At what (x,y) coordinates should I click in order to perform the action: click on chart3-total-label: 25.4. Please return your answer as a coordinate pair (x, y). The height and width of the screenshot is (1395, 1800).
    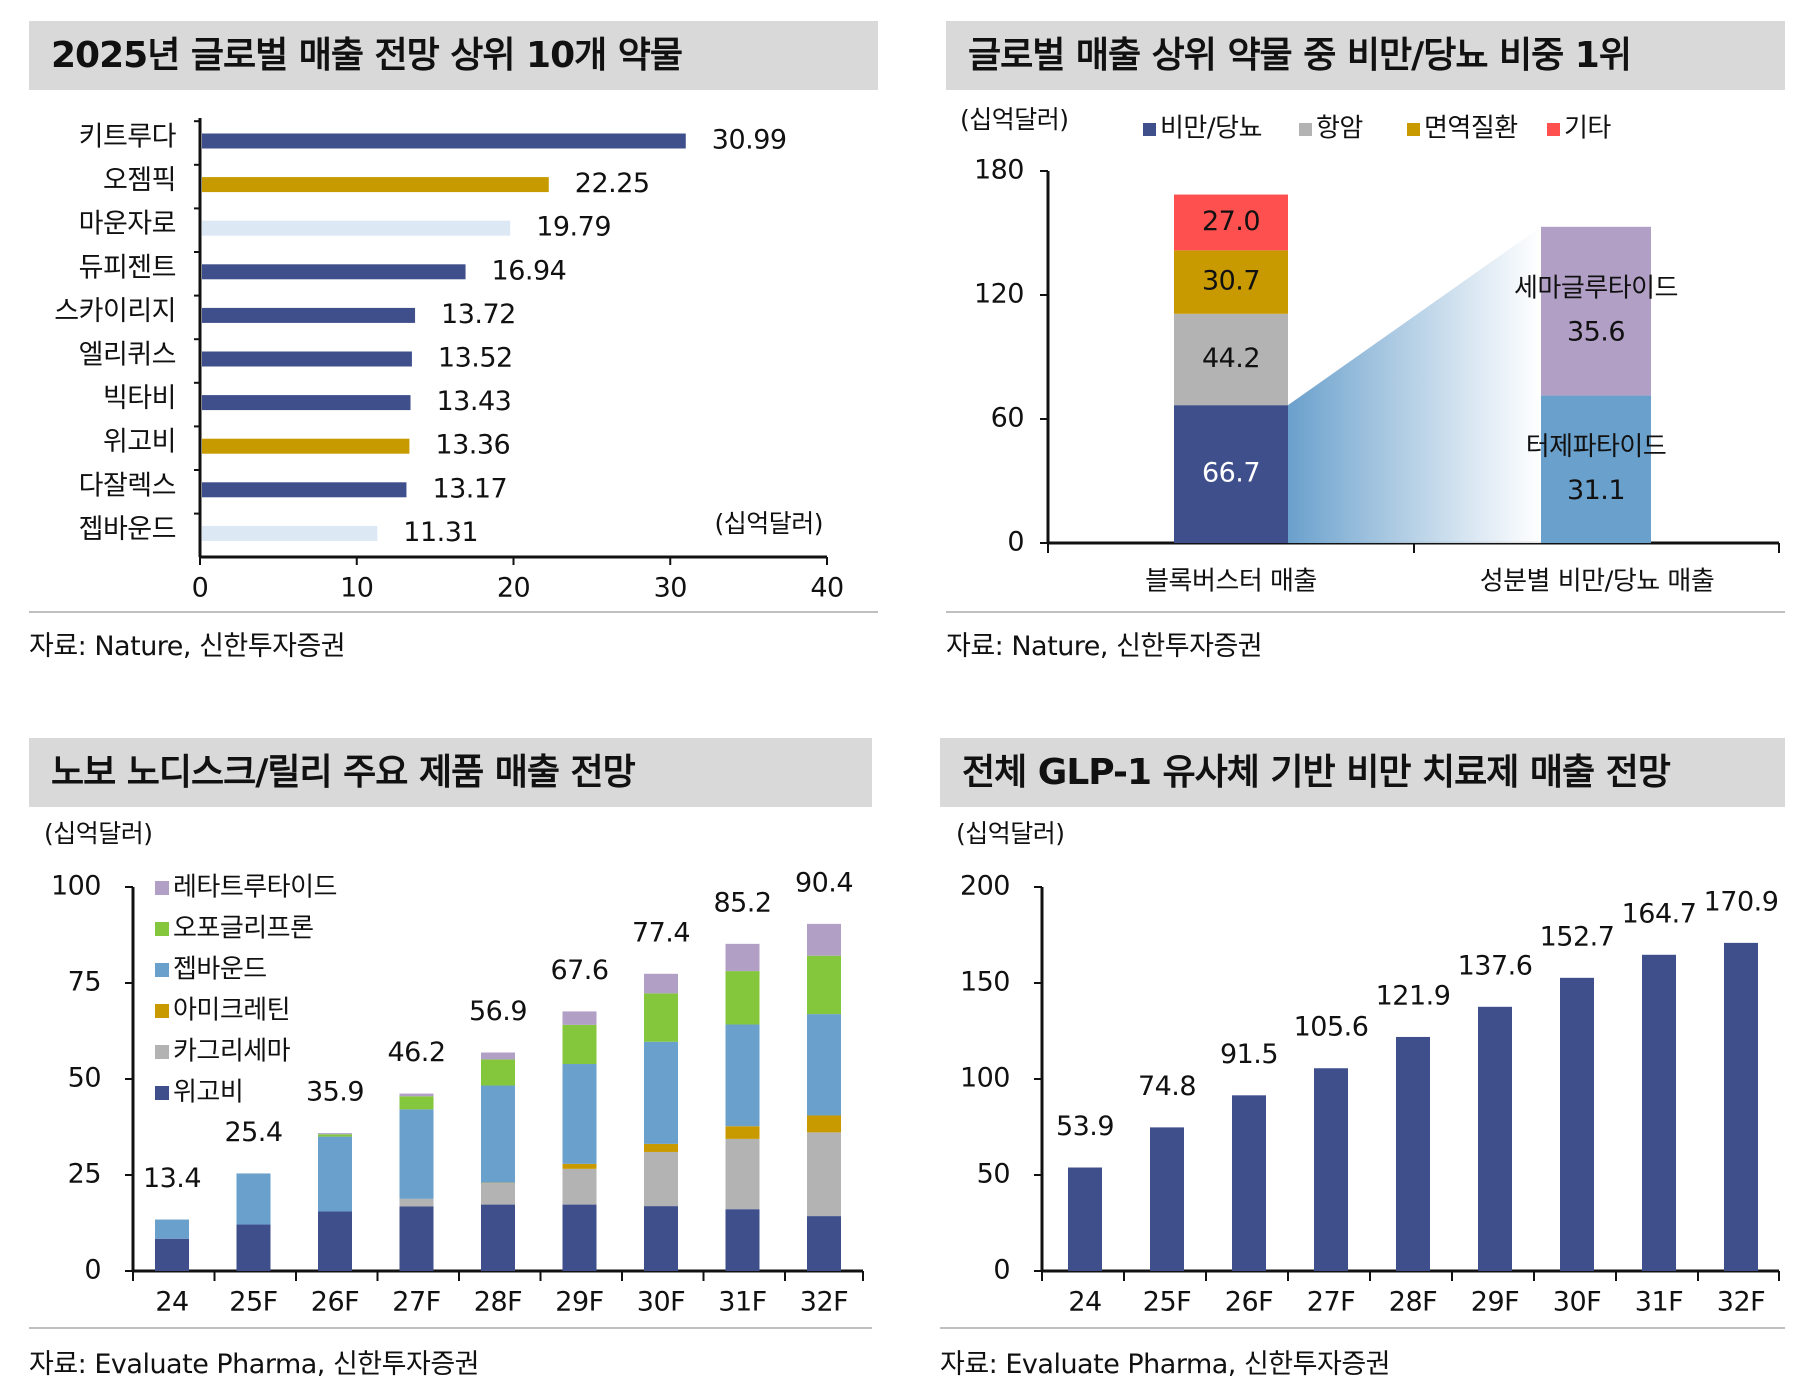
    Looking at the image, I should click on (253, 1132).